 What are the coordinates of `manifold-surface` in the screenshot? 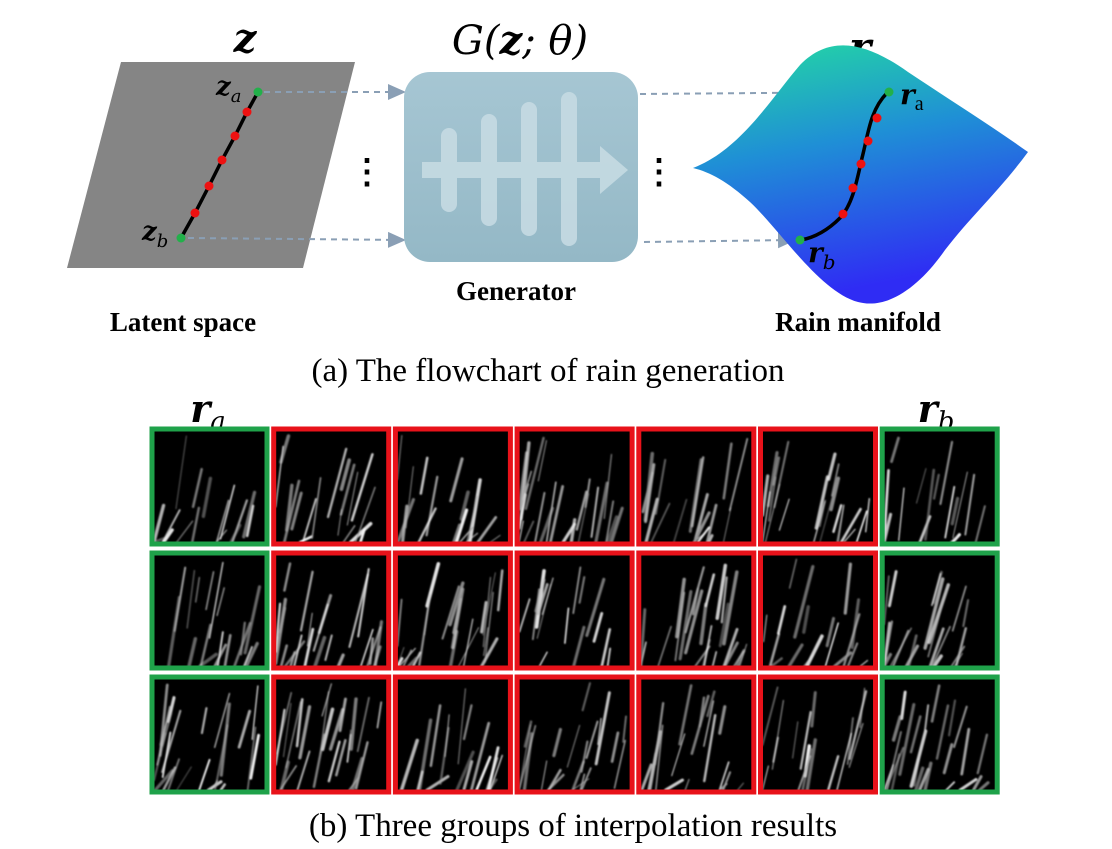 It's located at (860, 174).